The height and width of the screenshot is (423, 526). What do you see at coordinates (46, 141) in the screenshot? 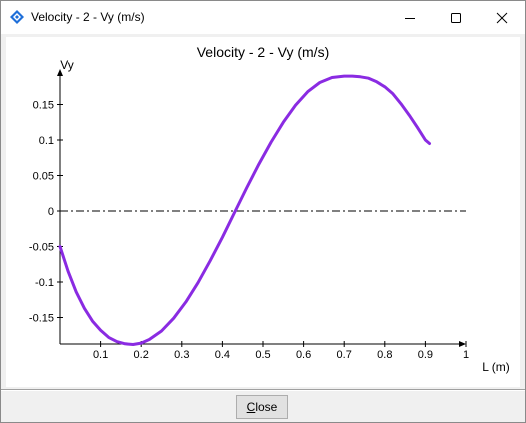
I see `y-tick-label: 0.1` at bounding box center [46, 141].